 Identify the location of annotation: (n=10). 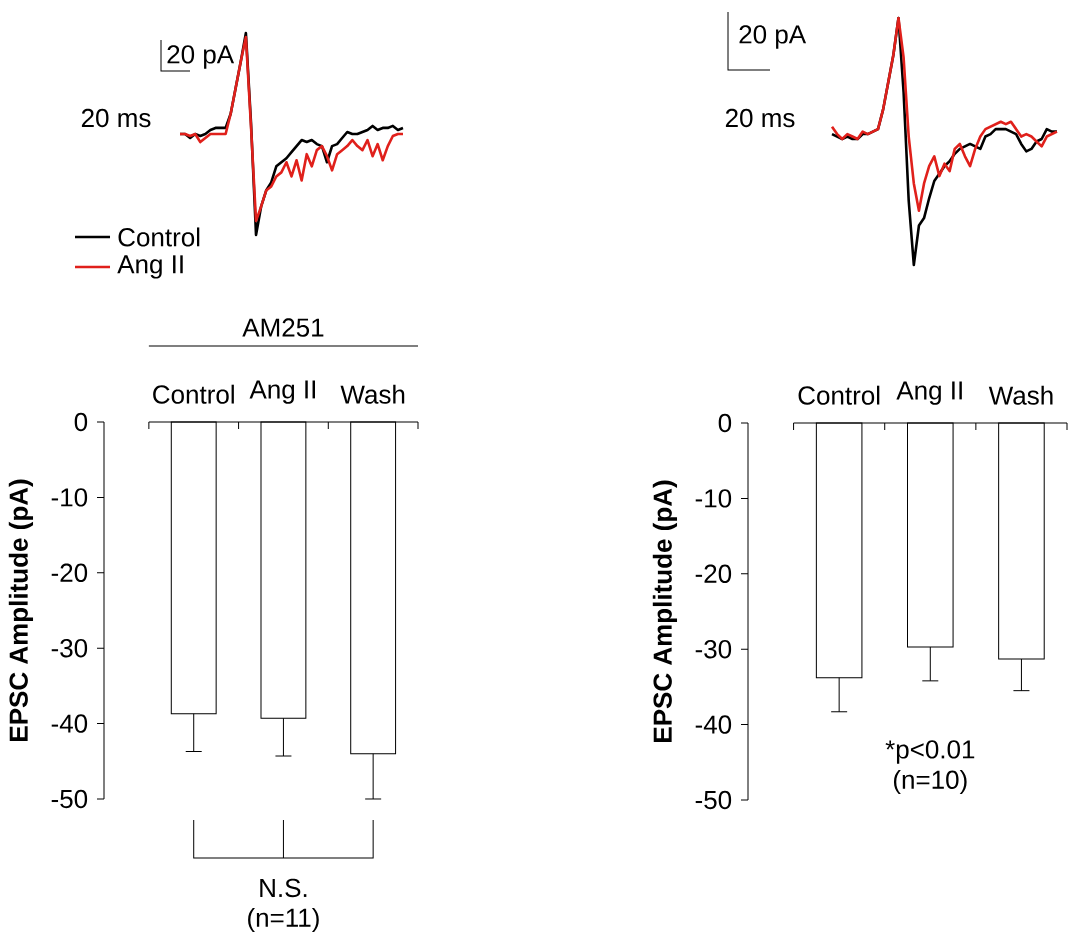
(930, 782).